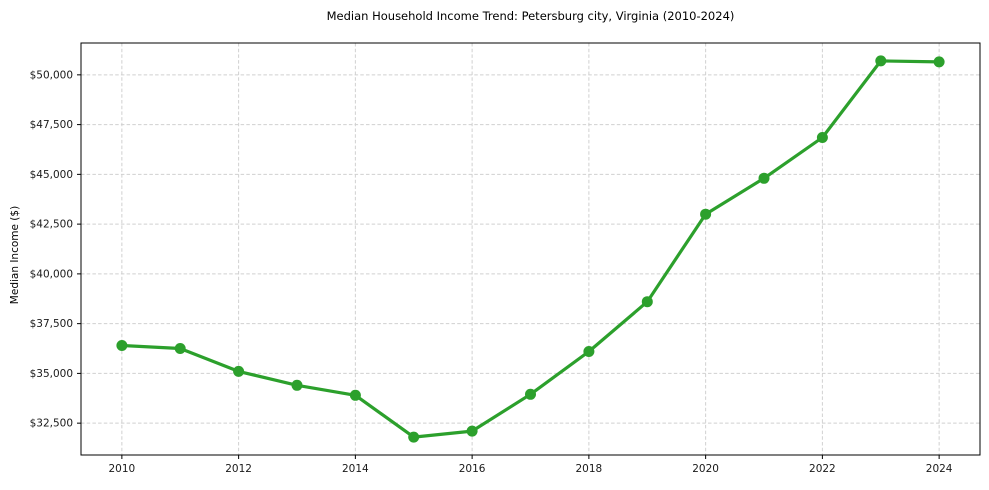 The width and height of the screenshot is (989, 490). What do you see at coordinates (472, 469) in the screenshot?
I see `x-tick-label: 2016` at bounding box center [472, 469].